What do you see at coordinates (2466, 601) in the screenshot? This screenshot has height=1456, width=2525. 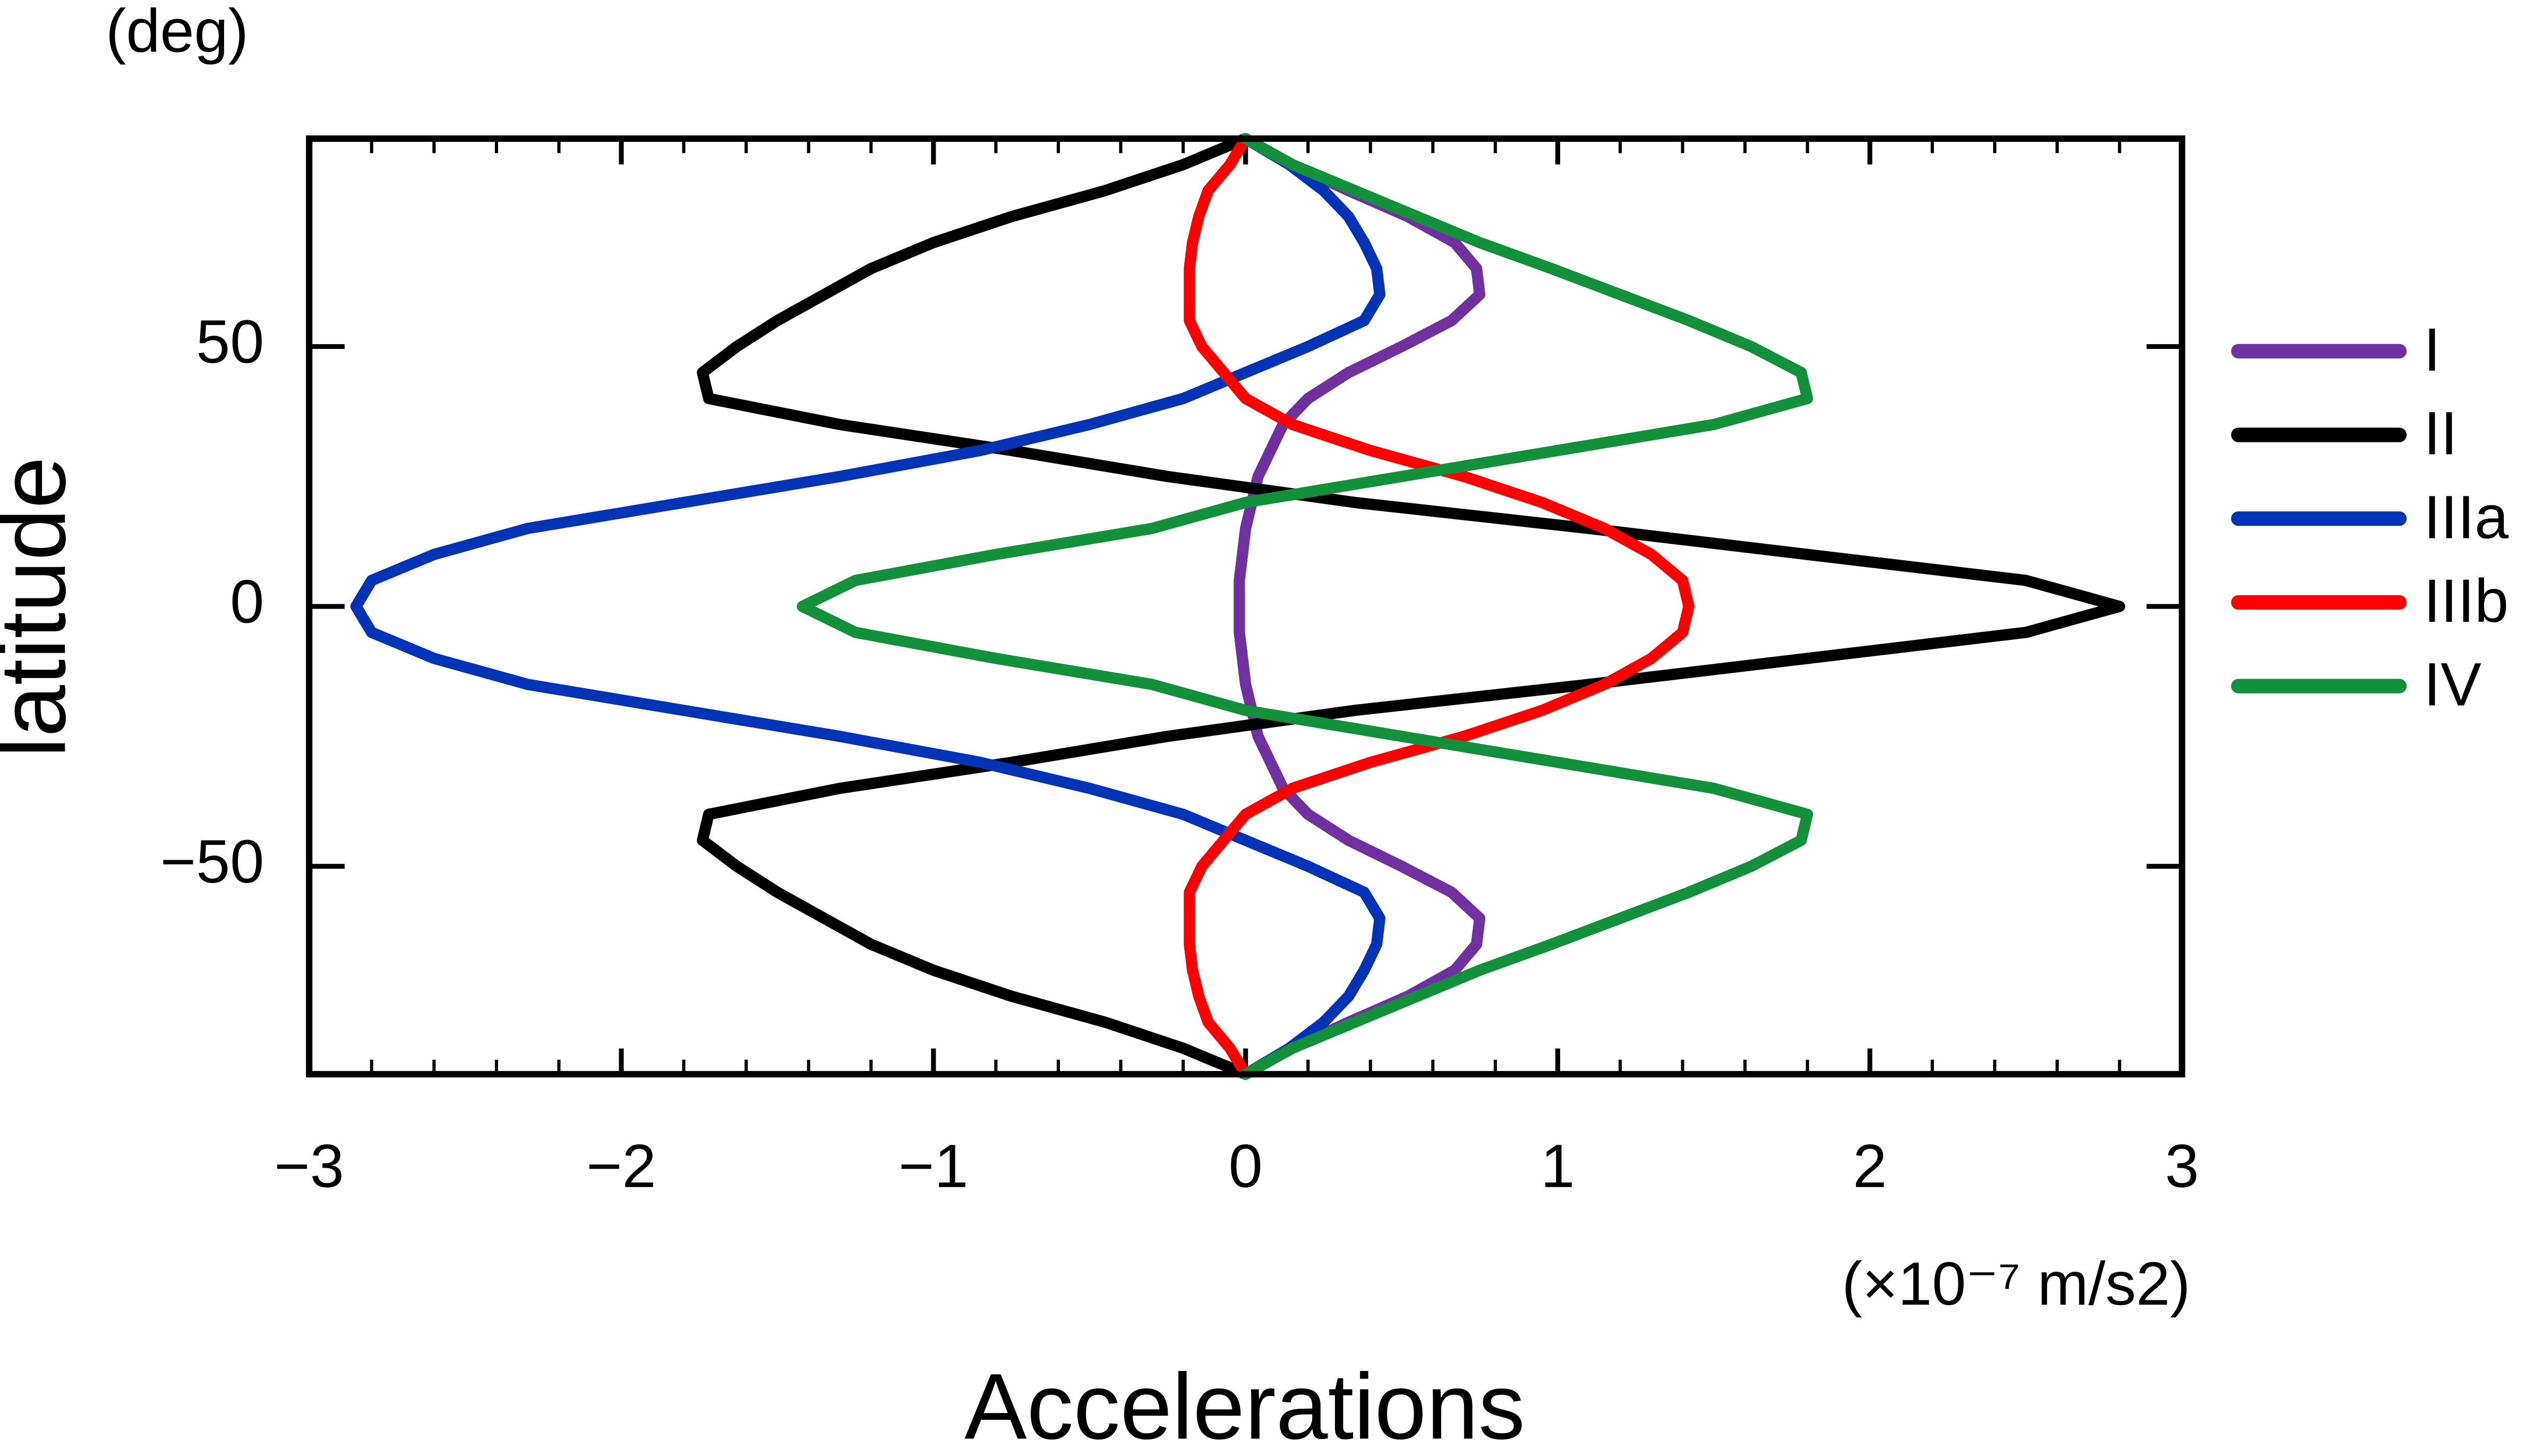 I see `legend-label: IIIb` at bounding box center [2466, 601].